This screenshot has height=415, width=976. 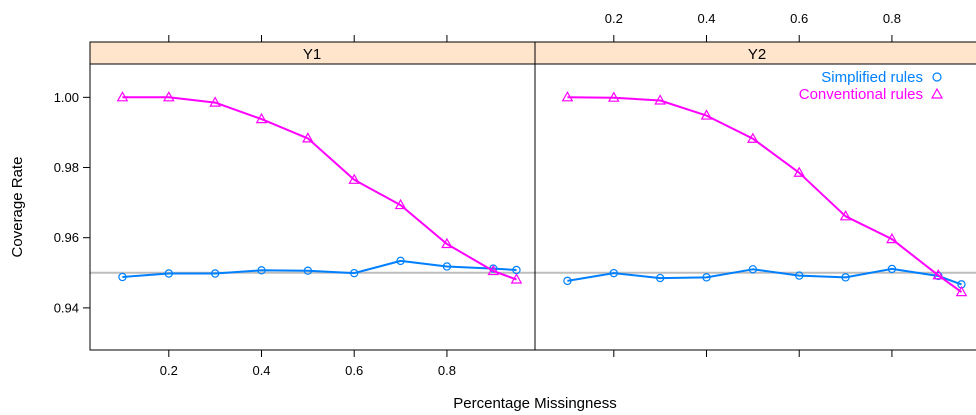 What do you see at coordinates (312, 54) in the screenshot?
I see `panel-y1-strip-label: Y1` at bounding box center [312, 54].